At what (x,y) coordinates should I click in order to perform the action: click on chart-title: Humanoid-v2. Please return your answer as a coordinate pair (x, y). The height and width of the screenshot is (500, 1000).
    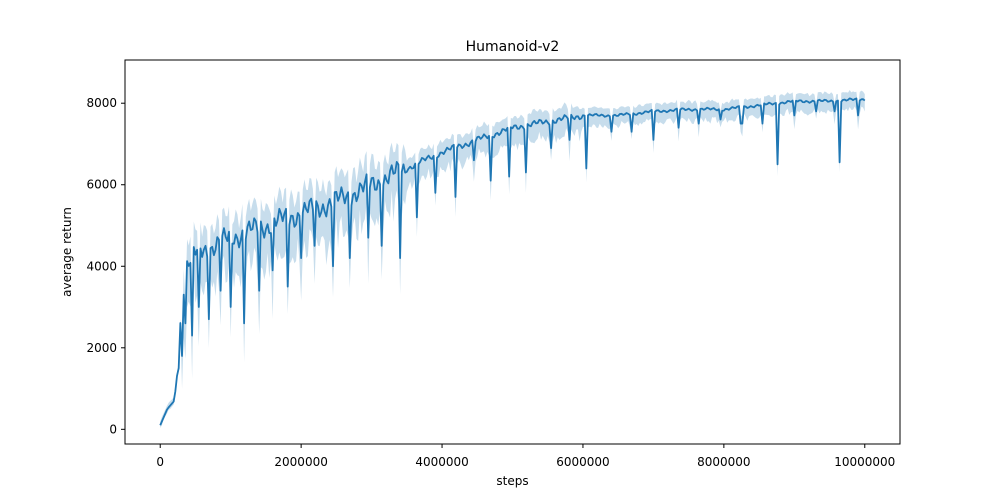
    Looking at the image, I should click on (513, 47).